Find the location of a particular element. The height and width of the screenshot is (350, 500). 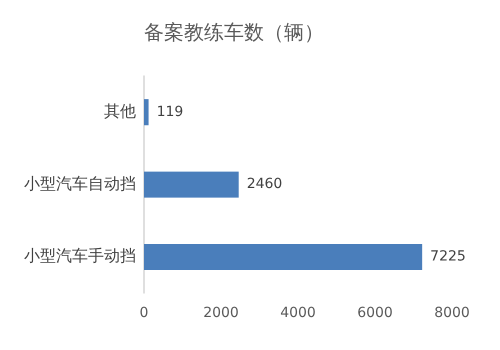

x-tick-label: 2000 is located at coordinates (221, 313).